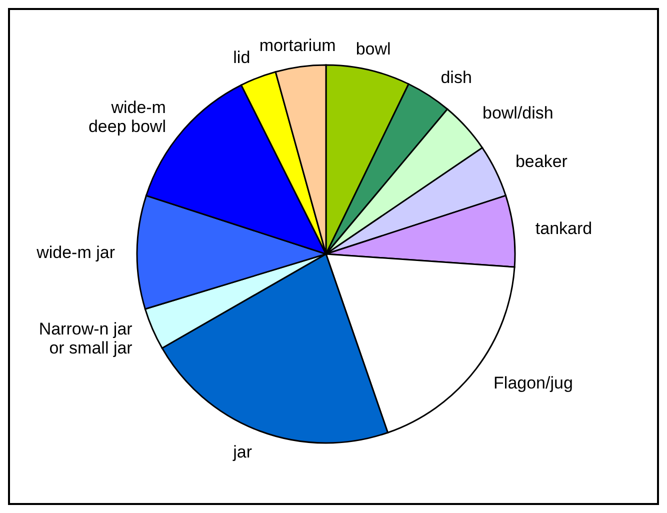  What do you see at coordinates (373, 48) in the screenshot?
I see `slice-label: bowl` at bounding box center [373, 48].